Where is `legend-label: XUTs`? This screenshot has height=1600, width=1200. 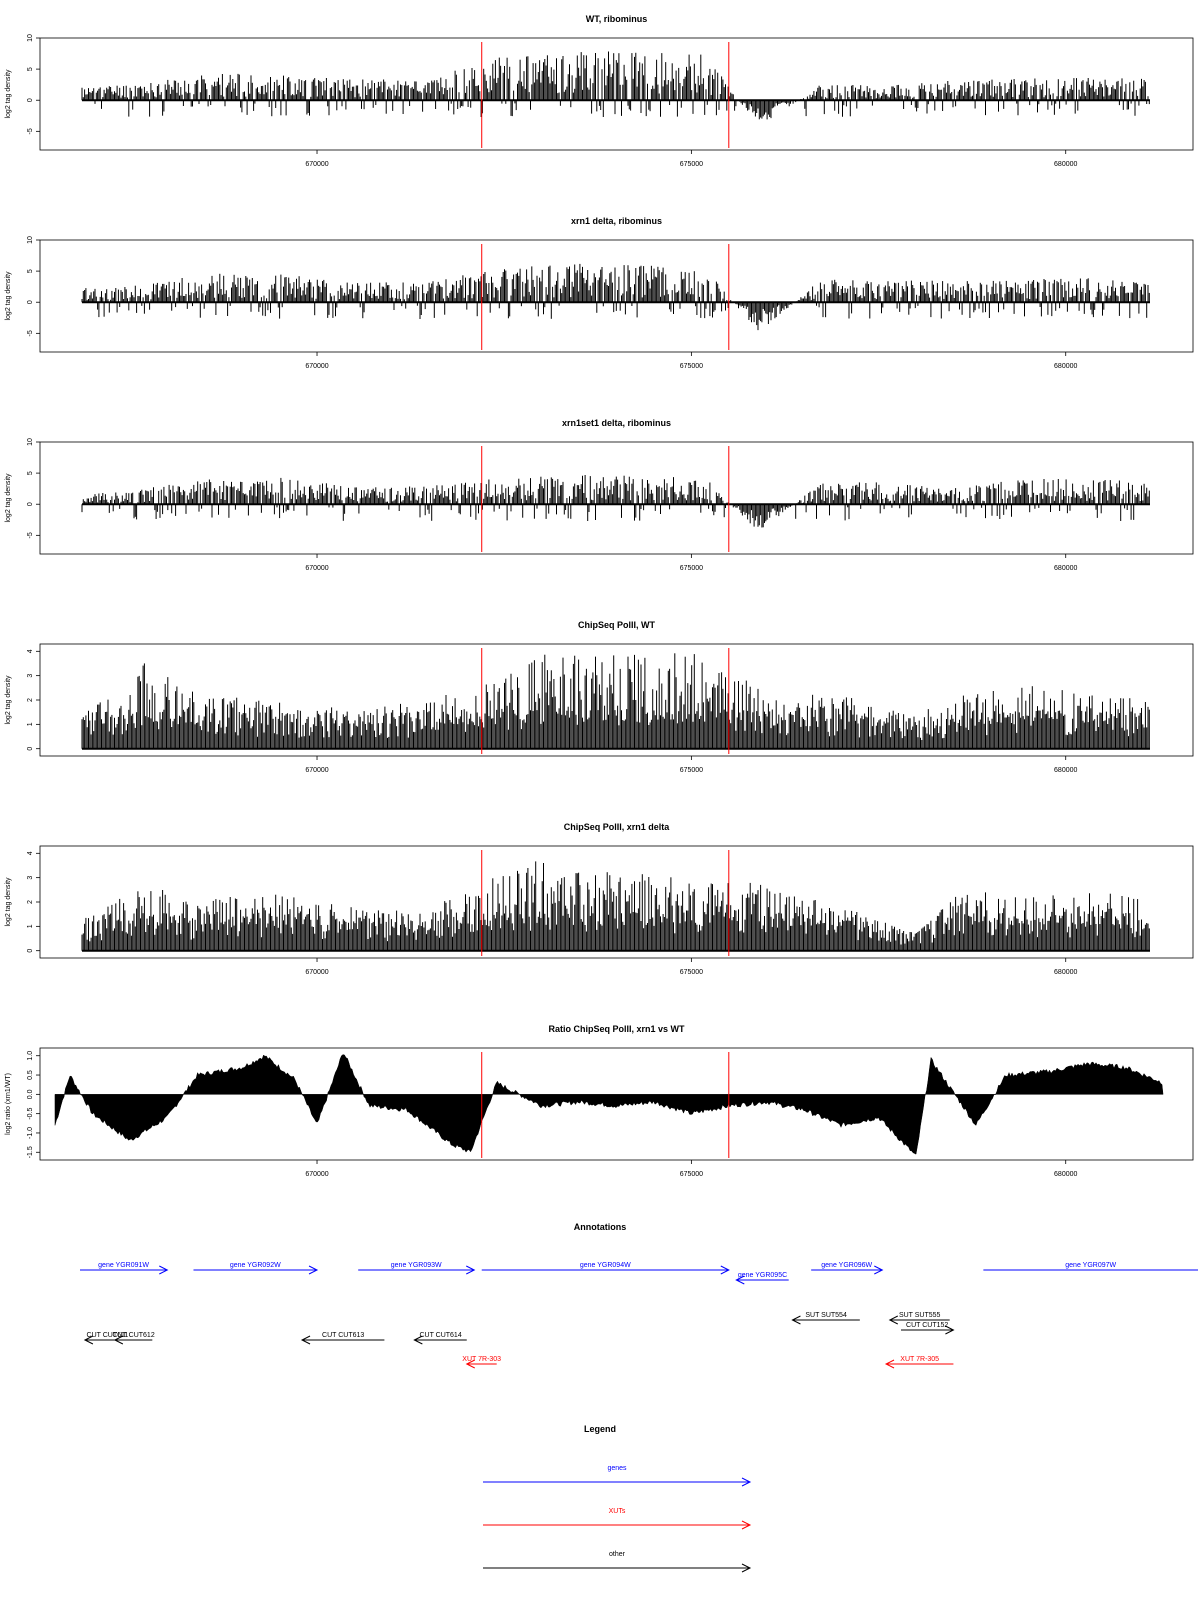 legend-label: XUTs is located at coordinates (617, 1511).